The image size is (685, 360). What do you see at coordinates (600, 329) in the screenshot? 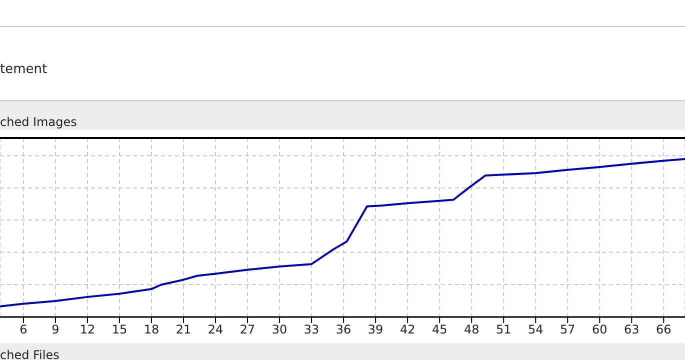
I see `x-tick-label: 60` at bounding box center [600, 329].